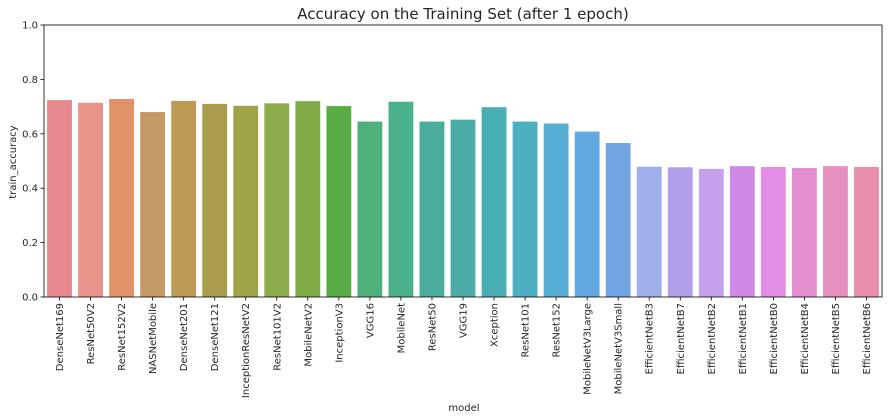  Describe the element at coordinates (773, 231) in the screenshot. I see `bar-EfficientNetB0` at that location.